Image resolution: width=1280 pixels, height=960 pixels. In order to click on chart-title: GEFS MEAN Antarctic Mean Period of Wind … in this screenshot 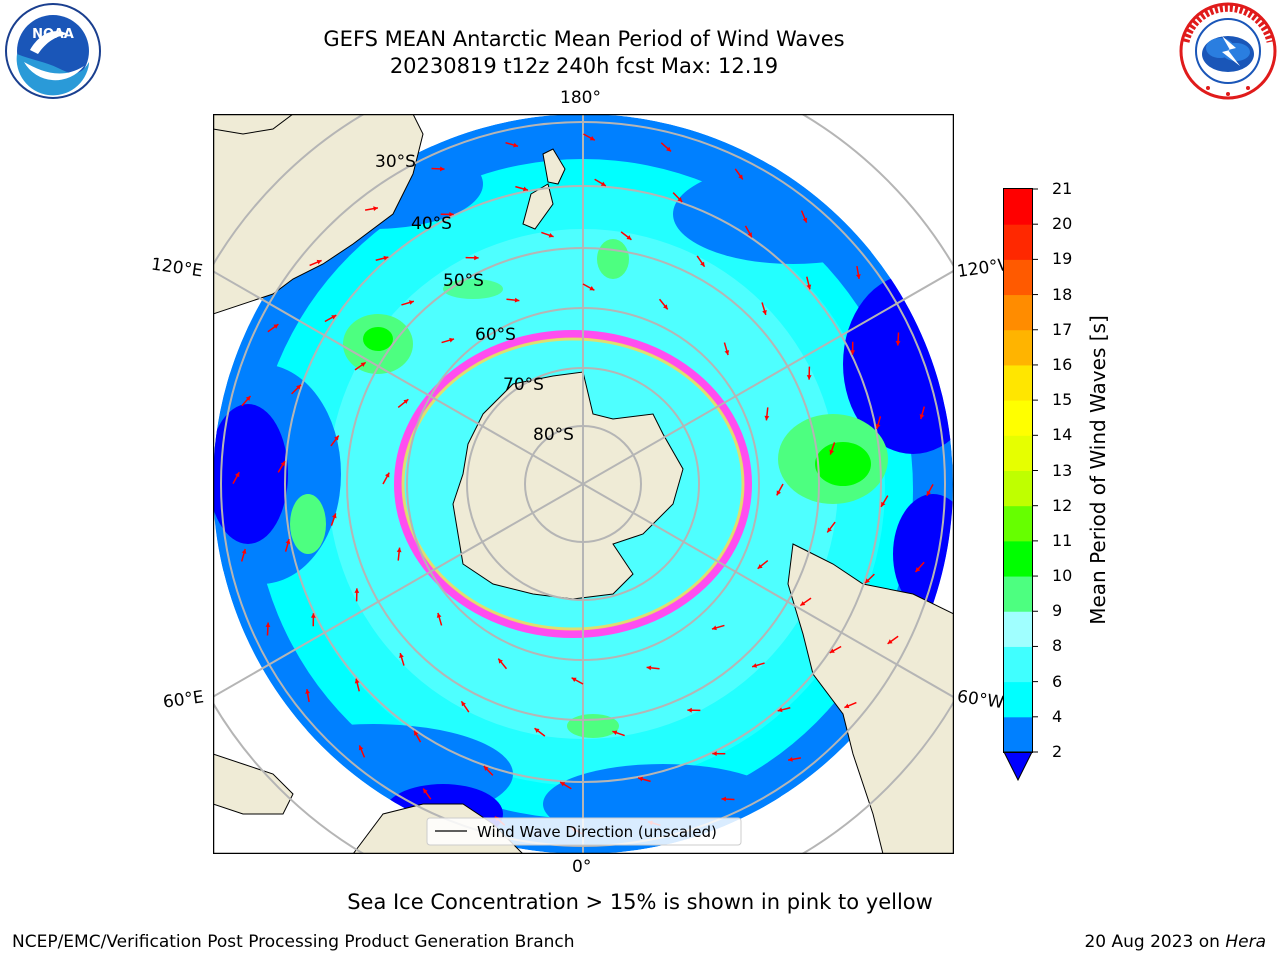, I will do `click(584, 39)`.